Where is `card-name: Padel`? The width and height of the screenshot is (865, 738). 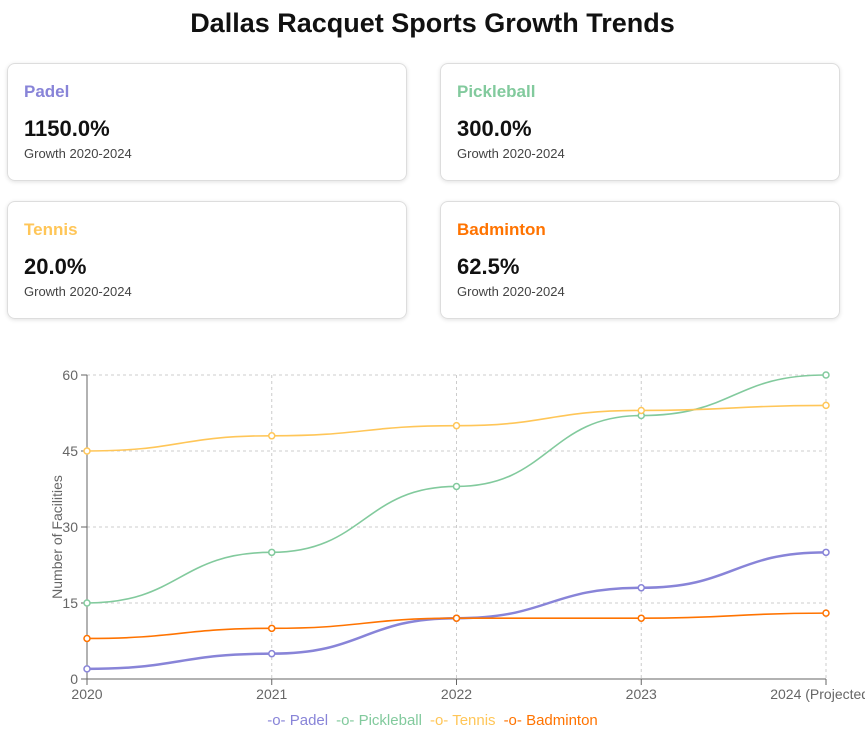
card-name: Padel is located at coordinates (47, 91).